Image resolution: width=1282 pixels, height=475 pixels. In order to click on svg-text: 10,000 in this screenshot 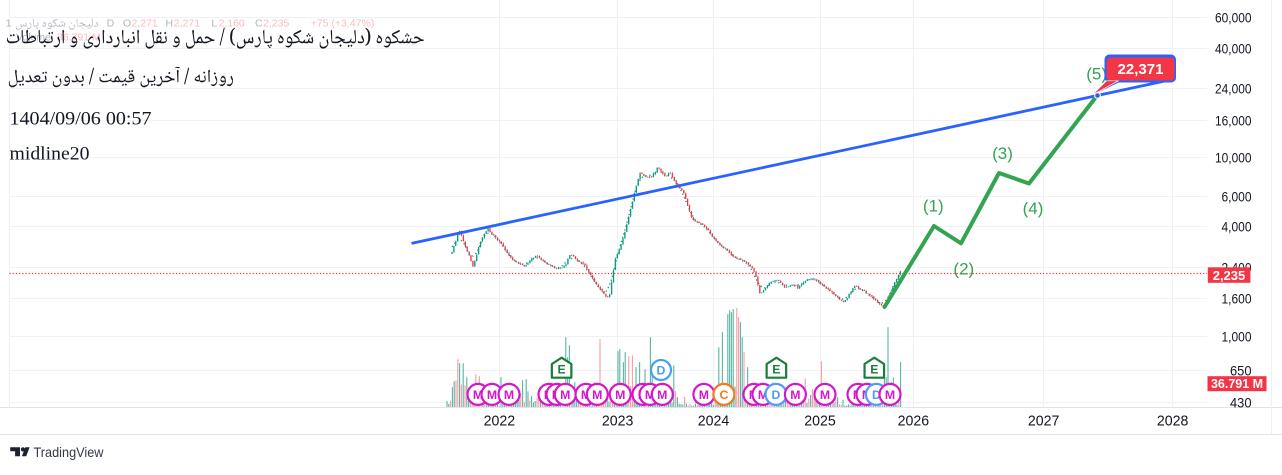, I will do `click(1233, 158)`.